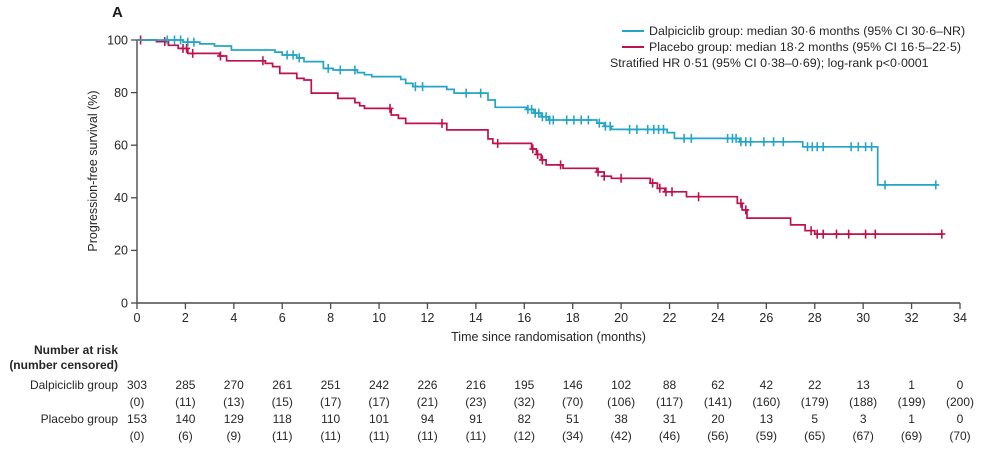 The image size is (982, 457). What do you see at coordinates (121, 93) in the screenshot?
I see `y-tick-label: 80` at bounding box center [121, 93].